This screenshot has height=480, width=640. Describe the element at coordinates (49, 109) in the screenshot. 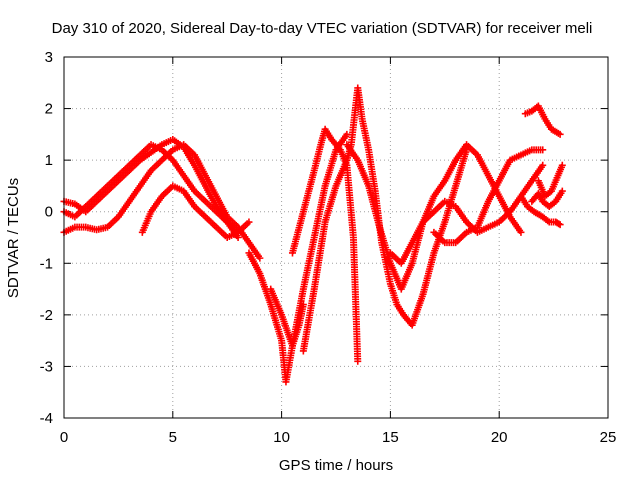

I see `y-tick-label: 2` at that location.